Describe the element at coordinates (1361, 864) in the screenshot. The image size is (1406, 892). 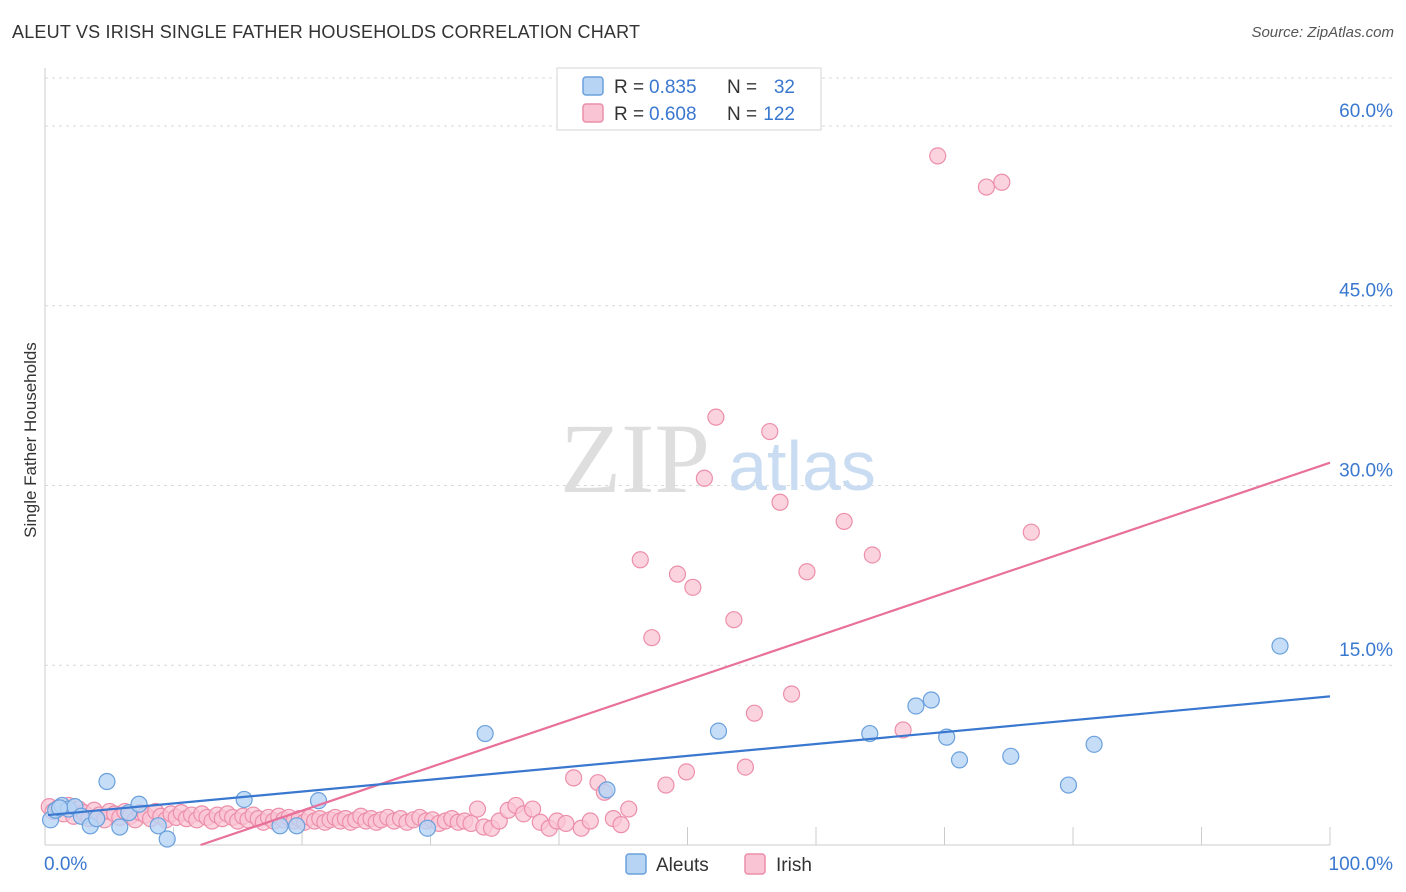
I see `x-tick-label: 100.0%` at that location.